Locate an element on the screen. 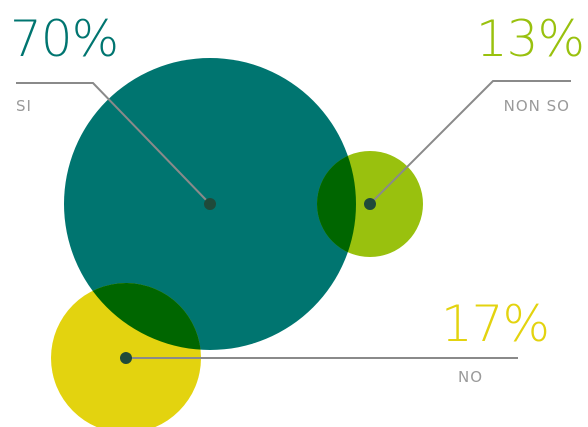 The image size is (588, 427). percent-label-non-so: 13% is located at coordinates (530, 39).